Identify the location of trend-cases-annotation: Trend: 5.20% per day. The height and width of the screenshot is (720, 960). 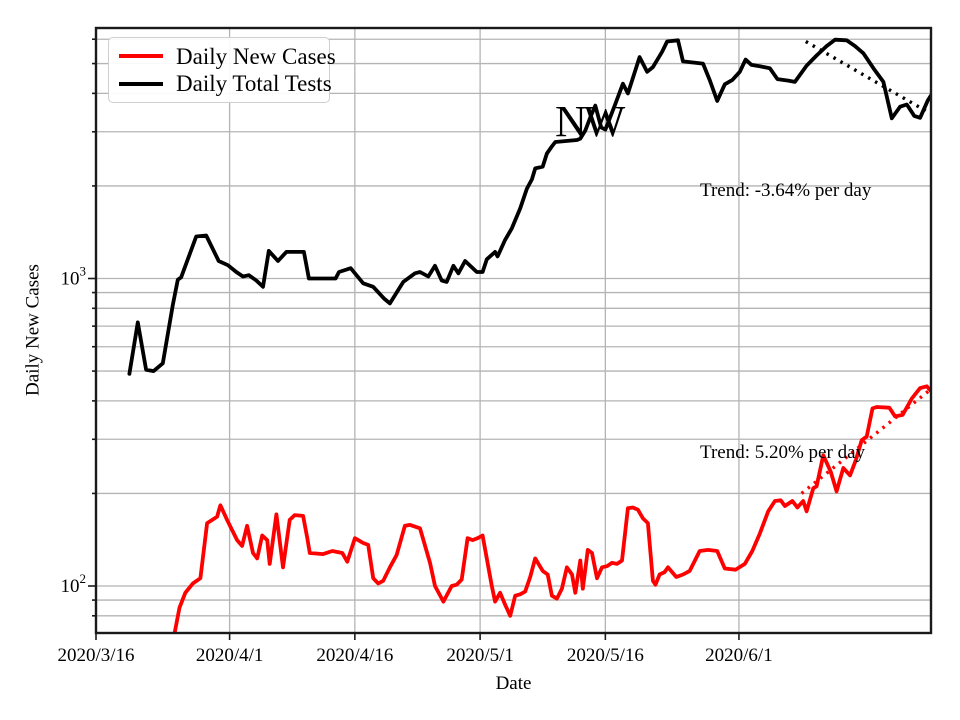
(782, 452).